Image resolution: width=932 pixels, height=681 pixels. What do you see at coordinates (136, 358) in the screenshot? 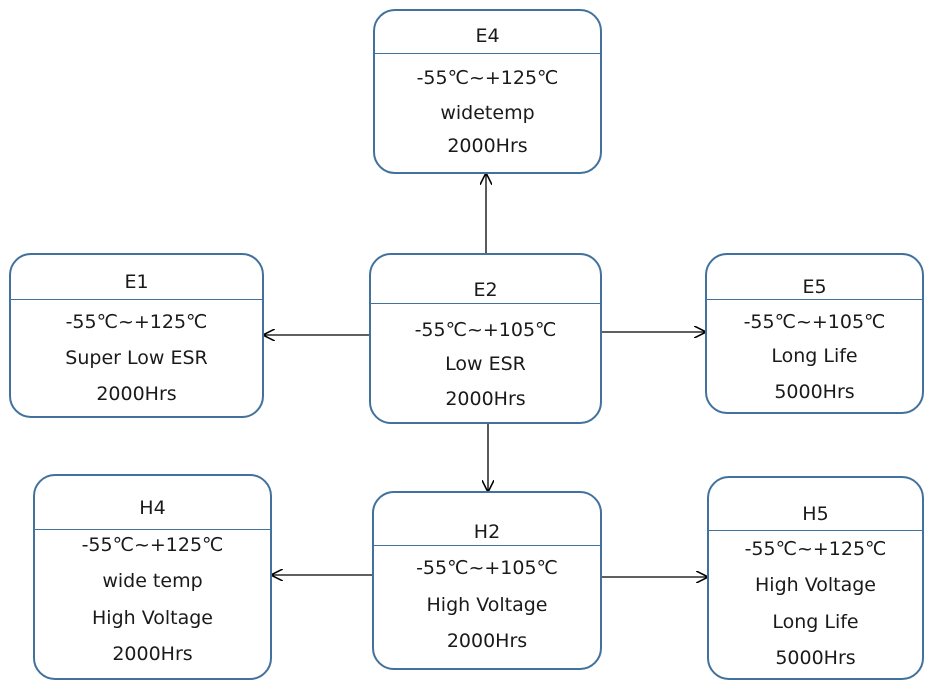
I see `node-e1-feature: Super Low ESR` at bounding box center [136, 358].